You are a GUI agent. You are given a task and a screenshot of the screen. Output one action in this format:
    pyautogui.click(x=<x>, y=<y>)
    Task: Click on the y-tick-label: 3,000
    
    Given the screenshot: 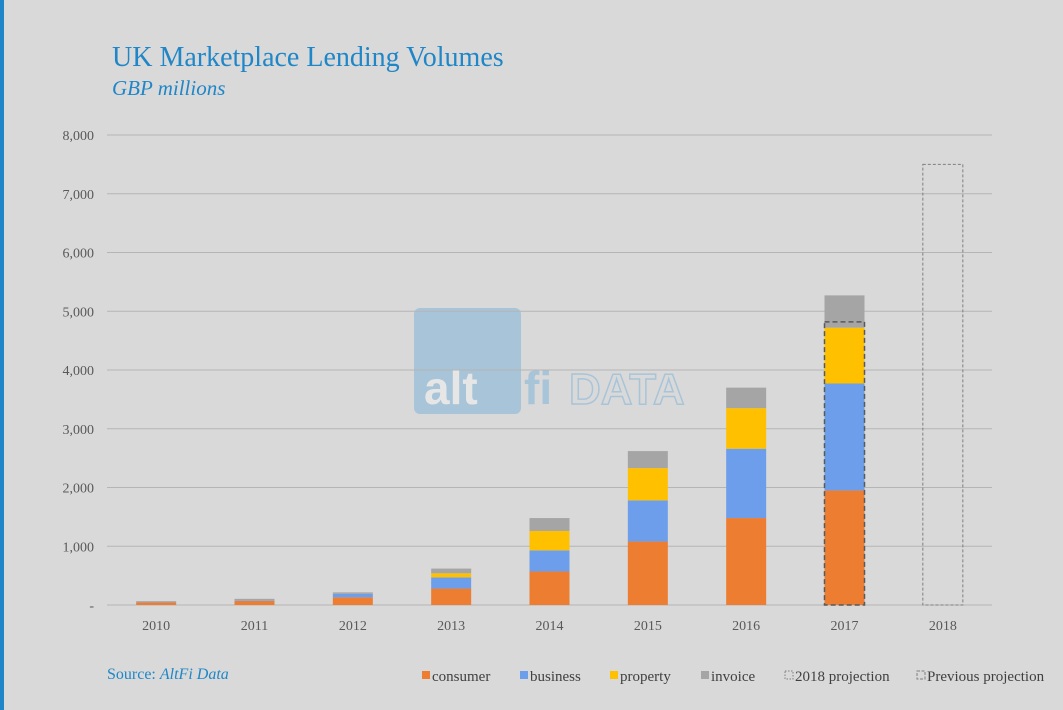 What is the action you would take?
    pyautogui.click(x=79, y=430)
    